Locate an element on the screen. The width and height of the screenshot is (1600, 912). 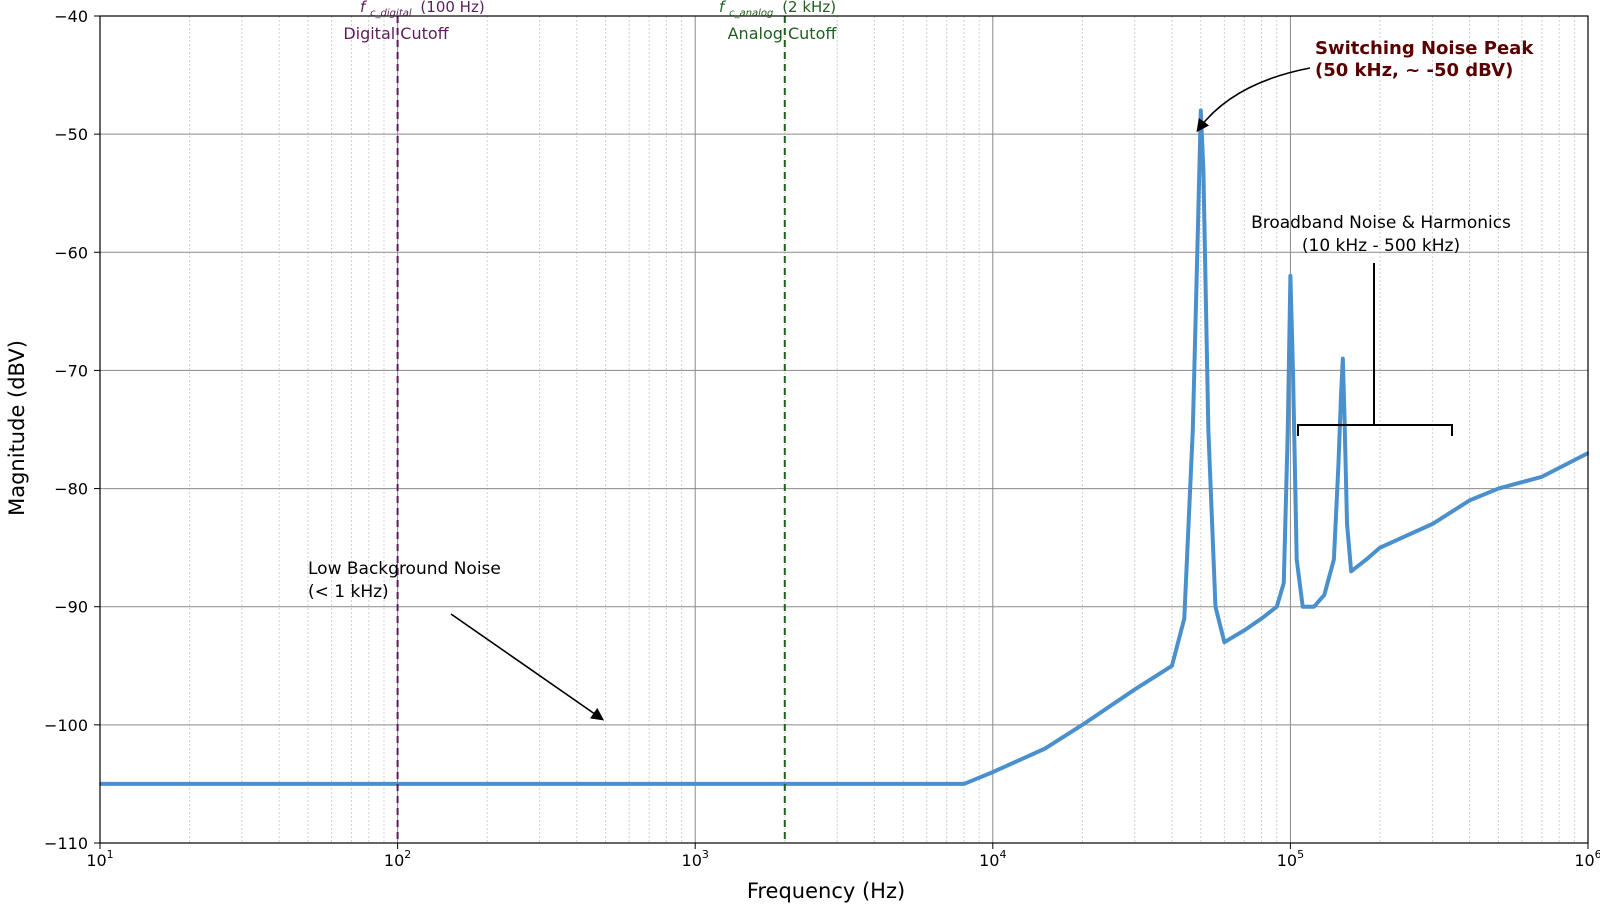
x-tick-label: 10⁵ is located at coordinates (1290, 859).